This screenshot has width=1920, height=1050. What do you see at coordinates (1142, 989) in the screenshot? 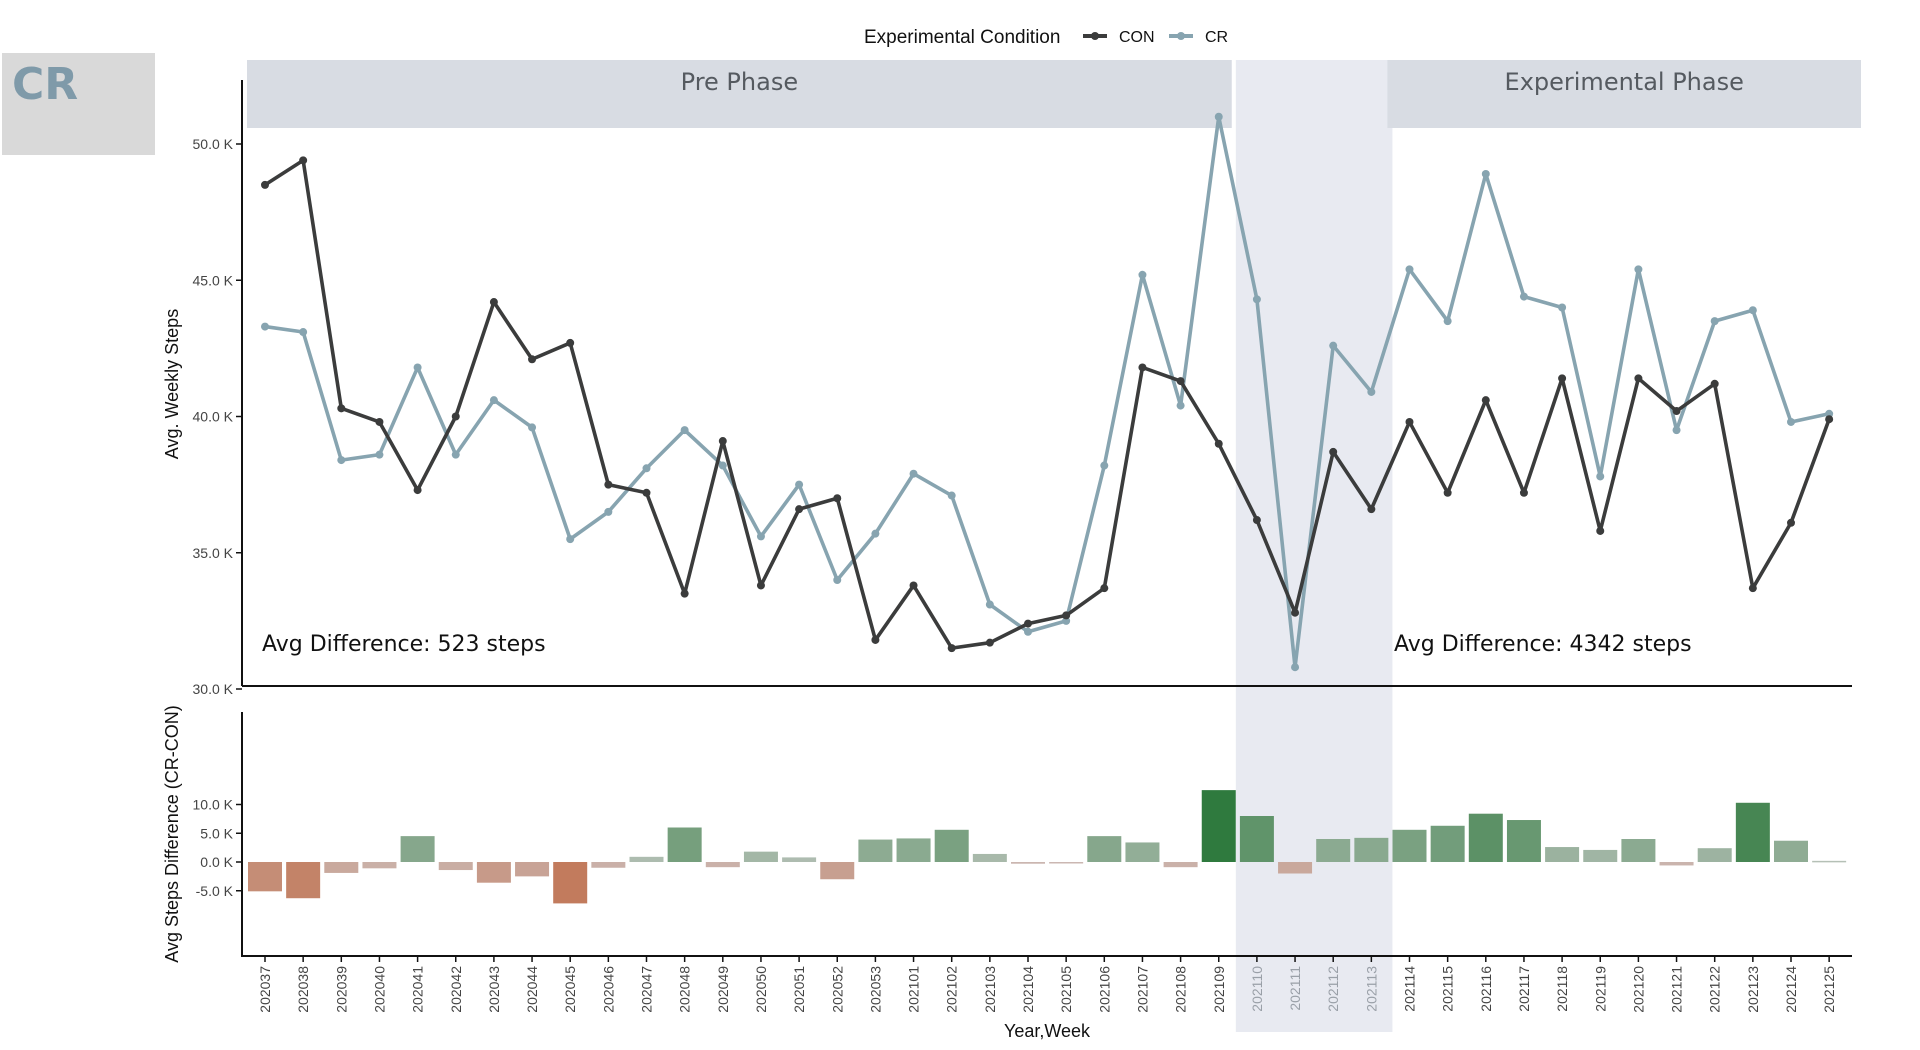
I see `x-tick-label: 202107` at bounding box center [1142, 989].